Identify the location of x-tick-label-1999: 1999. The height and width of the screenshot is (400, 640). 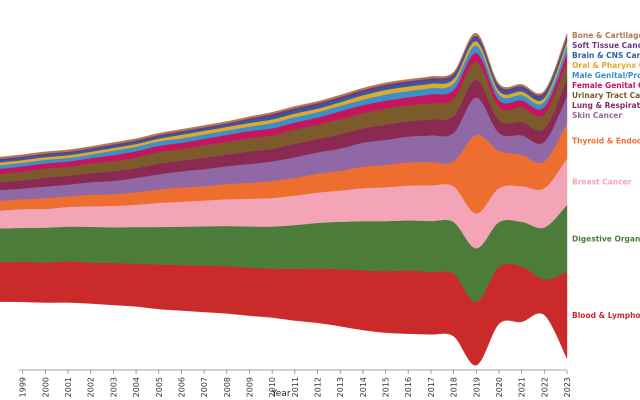
(23, 387).